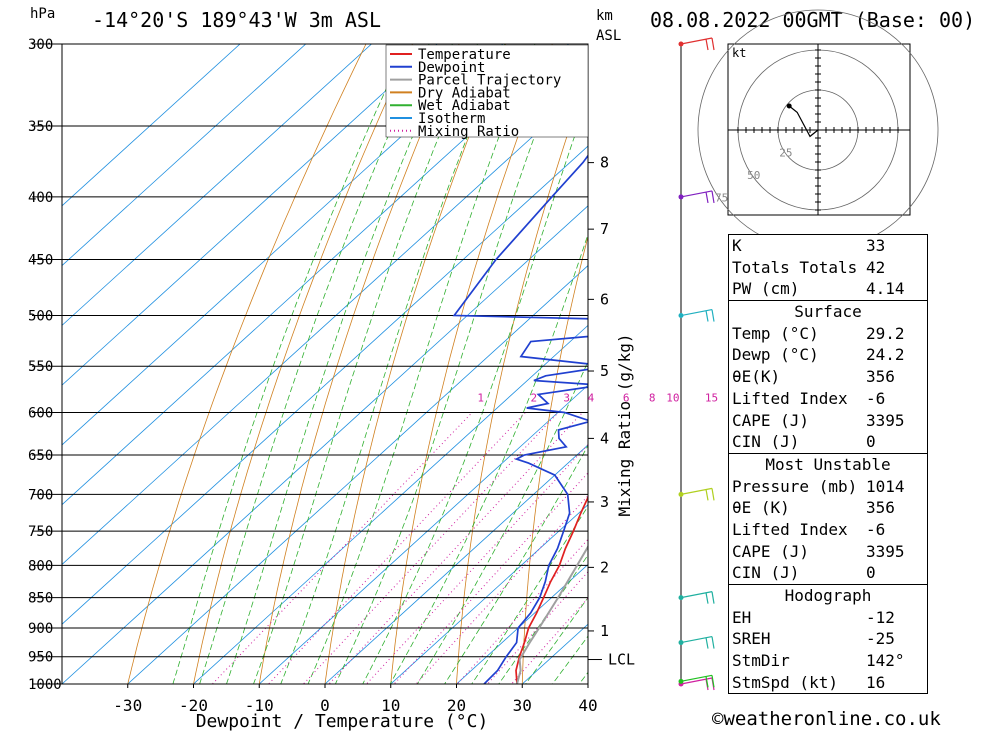  Describe the element at coordinates (626, 398) in the screenshot. I see `mixing-ratio-label: 6` at that location.